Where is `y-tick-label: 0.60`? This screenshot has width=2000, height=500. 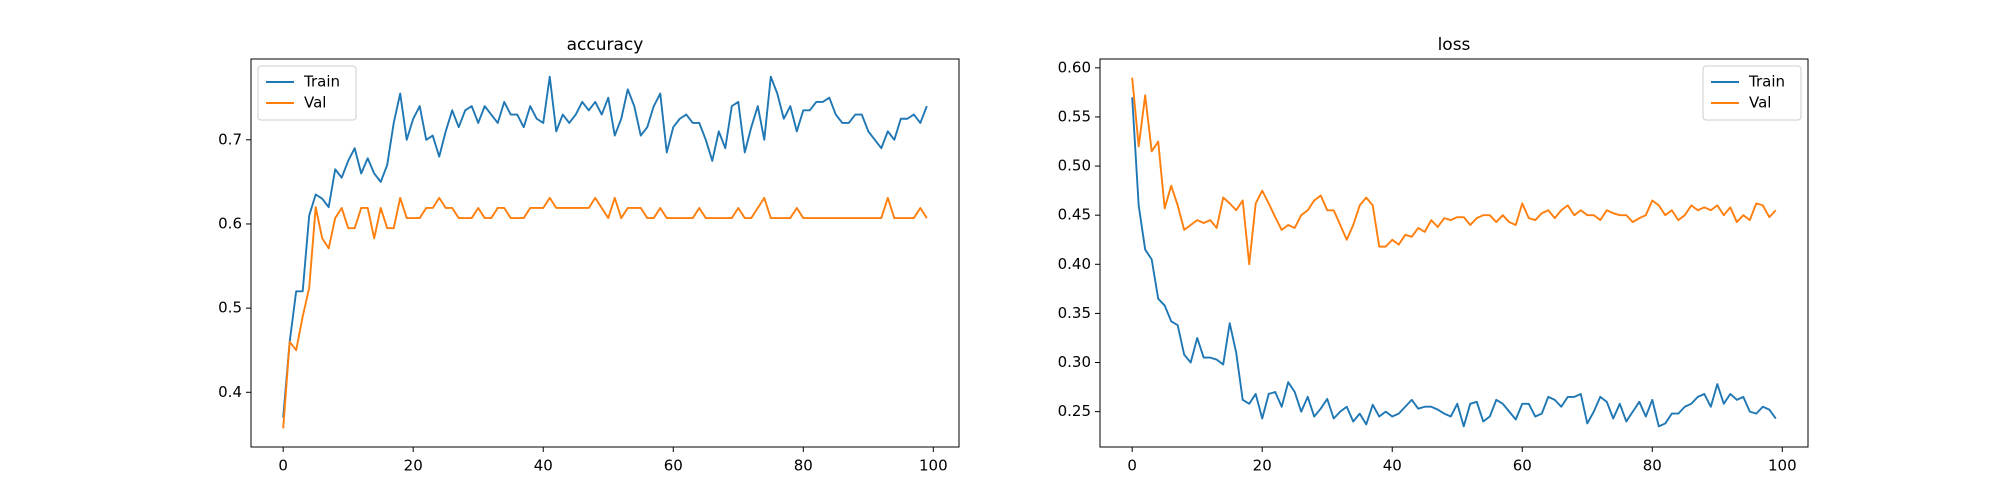
y-tick-label: 0.60 is located at coordinates (1074, 67).